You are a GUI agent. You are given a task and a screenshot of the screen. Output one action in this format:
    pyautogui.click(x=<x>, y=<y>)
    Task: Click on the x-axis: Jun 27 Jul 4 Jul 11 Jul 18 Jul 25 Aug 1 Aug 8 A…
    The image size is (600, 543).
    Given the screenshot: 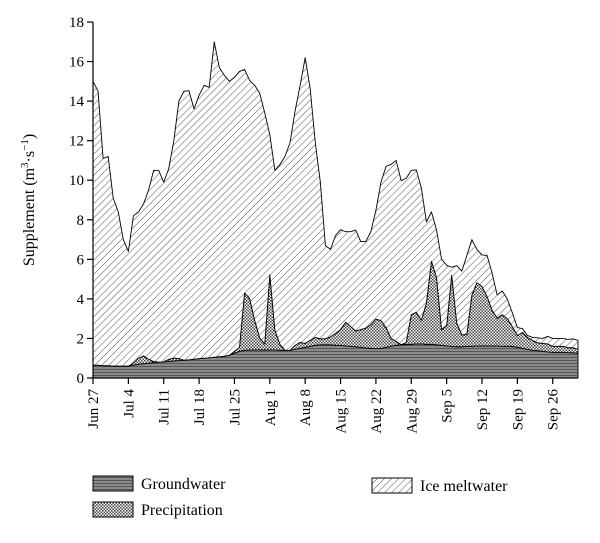 What is the action you would take?
    pyautogui.click(x=332, y=405)
    